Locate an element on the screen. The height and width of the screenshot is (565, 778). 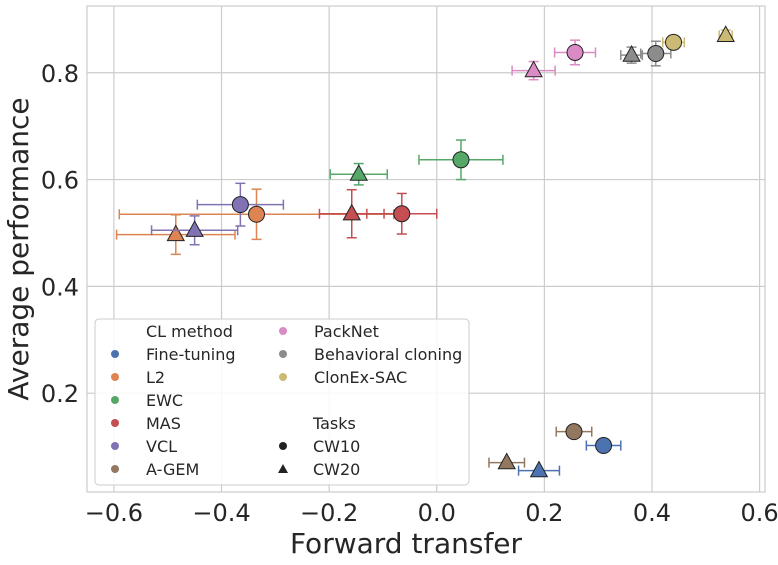
legend-marker-a-gem is located at coordinates (115, 469).